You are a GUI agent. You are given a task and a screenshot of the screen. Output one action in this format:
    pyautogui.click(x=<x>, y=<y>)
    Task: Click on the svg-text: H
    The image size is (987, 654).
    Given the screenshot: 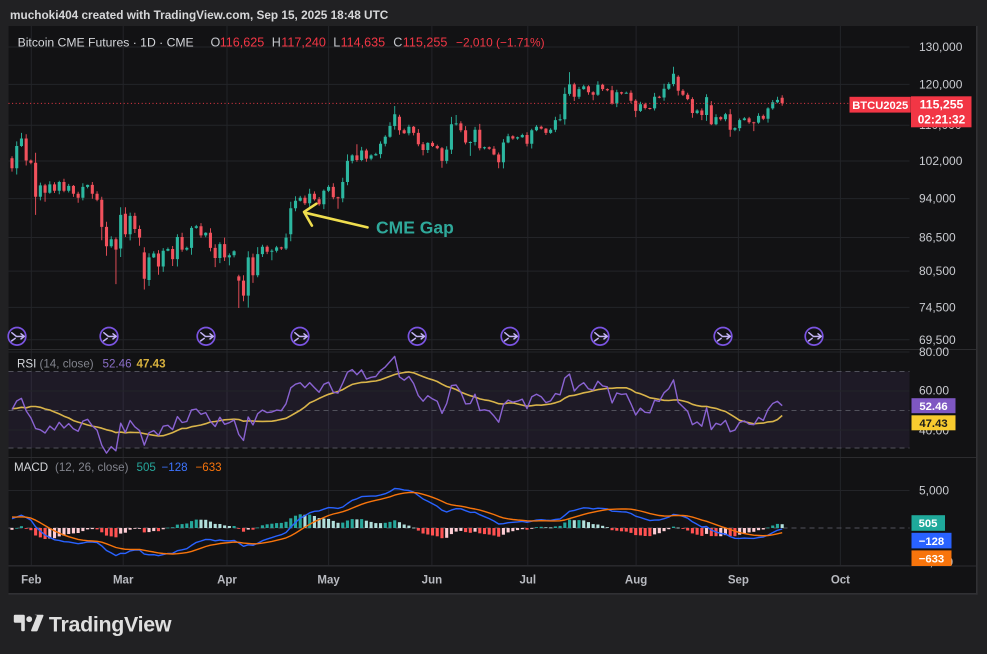 What is the action you would take?
    pyautogui.click(x=276, y=43)
    